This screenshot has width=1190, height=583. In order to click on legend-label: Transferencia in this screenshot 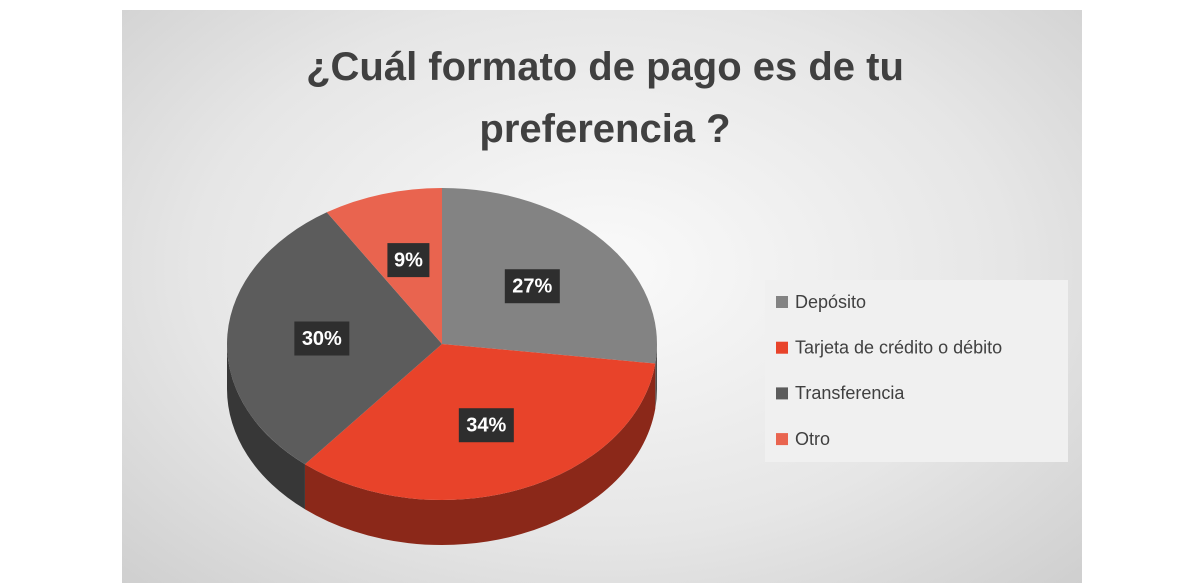, I will do `click(850, 393)`.